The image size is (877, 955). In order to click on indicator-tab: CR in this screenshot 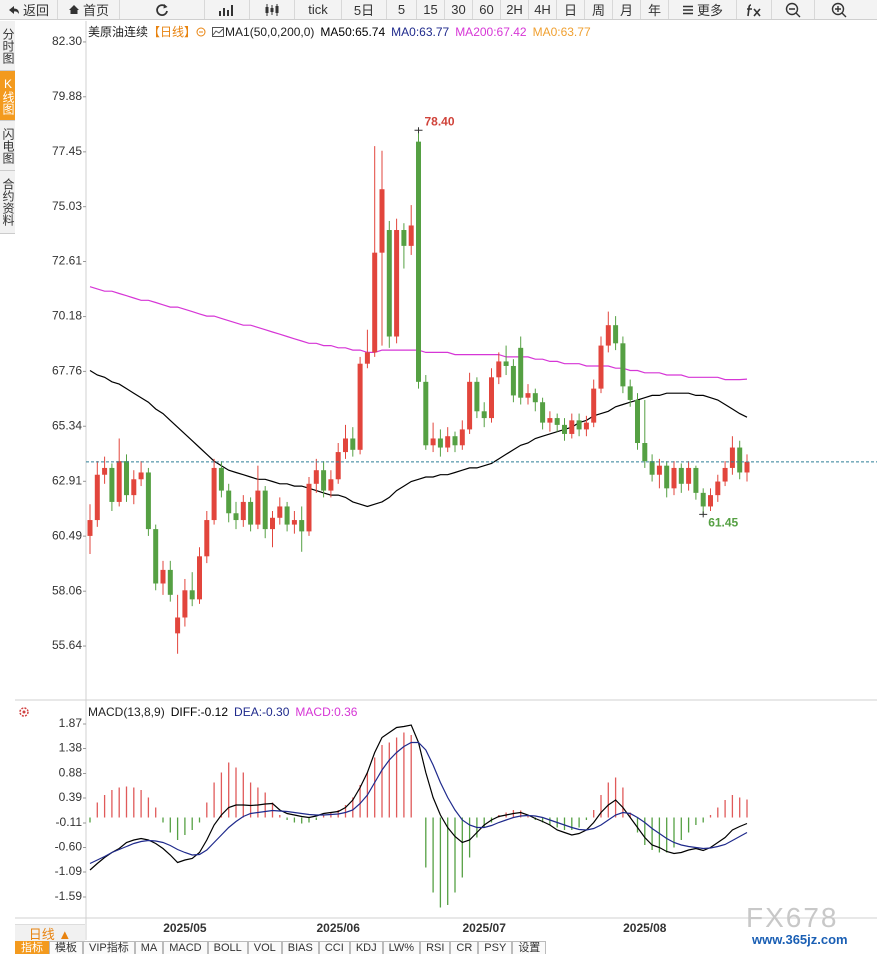, I will do `click(464, 947)`.